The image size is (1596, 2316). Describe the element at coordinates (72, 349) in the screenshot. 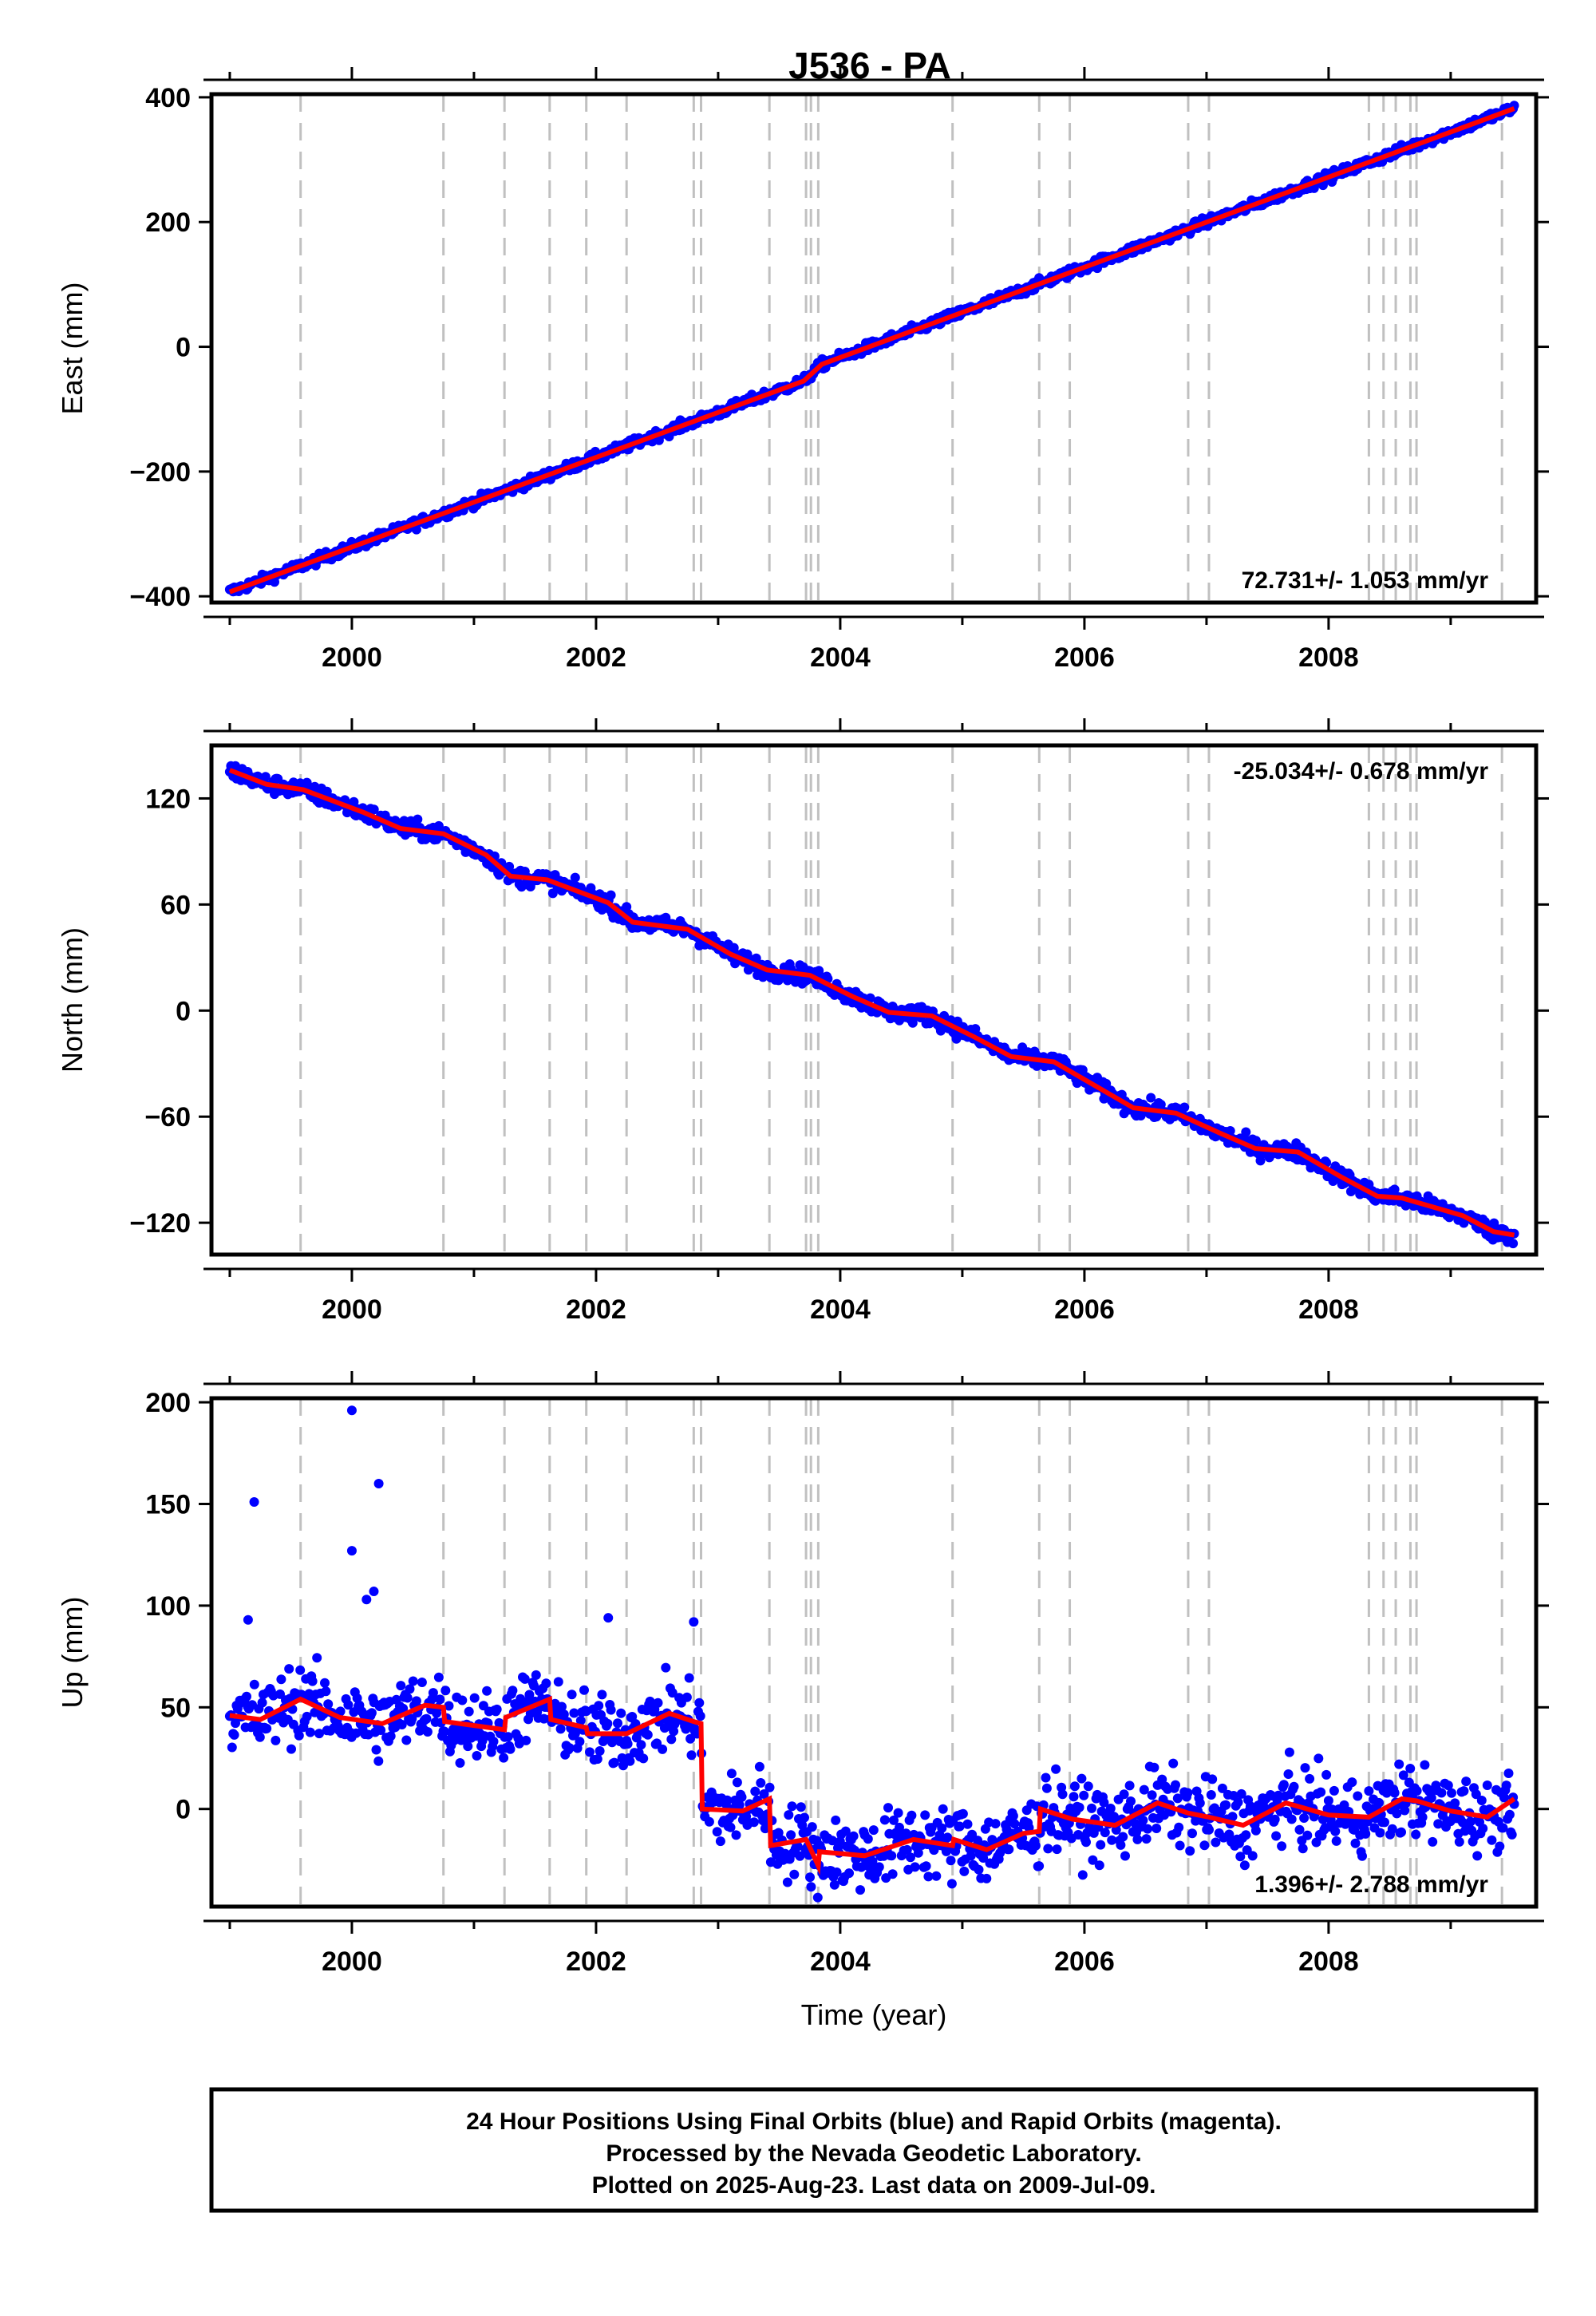

I see `y-axis-label: East (mm)` at that location.